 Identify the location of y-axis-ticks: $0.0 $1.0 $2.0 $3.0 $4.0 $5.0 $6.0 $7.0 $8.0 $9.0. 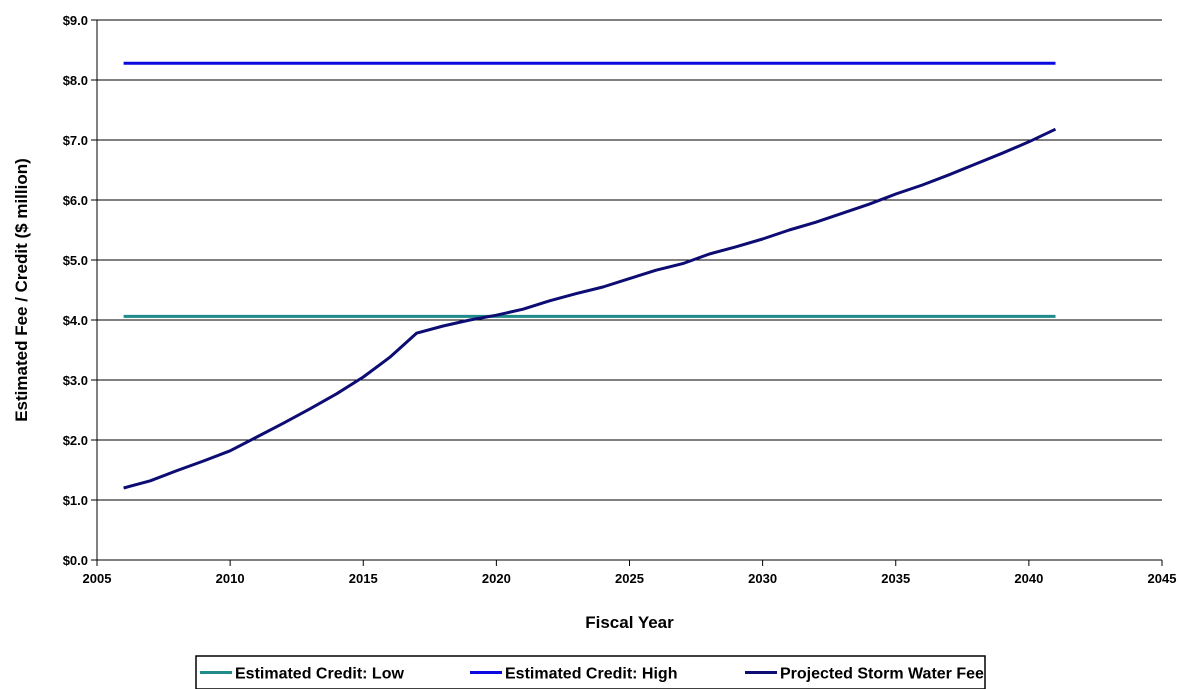
(80, 290).